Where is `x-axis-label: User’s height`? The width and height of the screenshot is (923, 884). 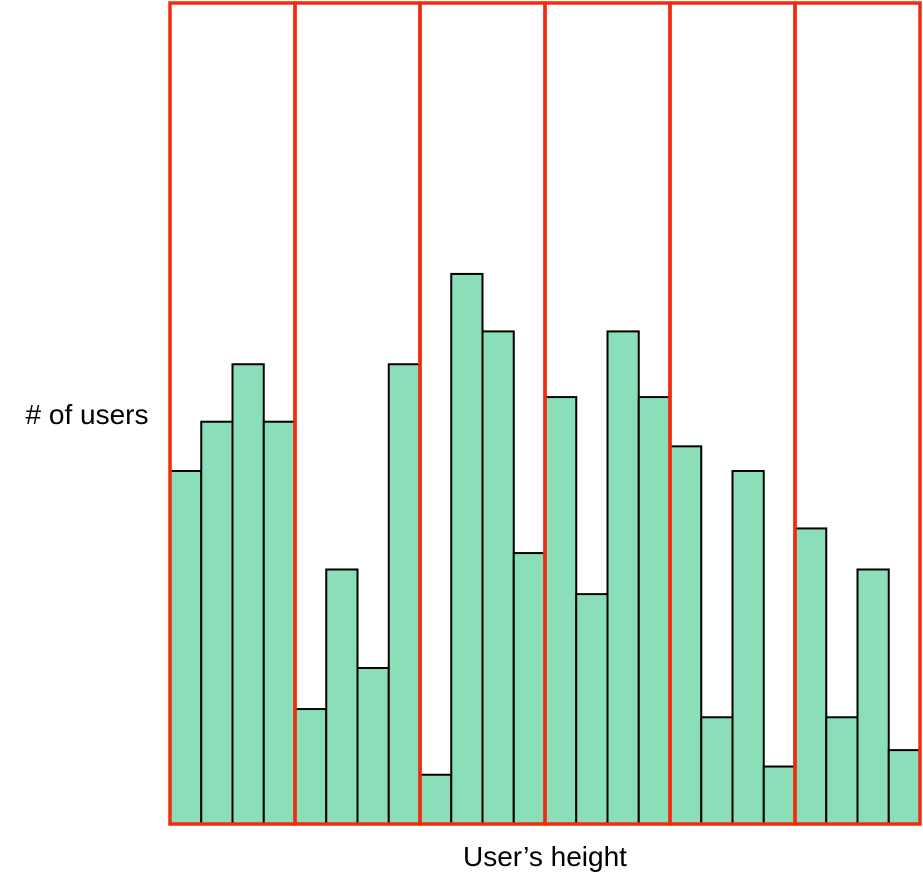 x-axis-label: User’s height is located at coordinates (545, 856).